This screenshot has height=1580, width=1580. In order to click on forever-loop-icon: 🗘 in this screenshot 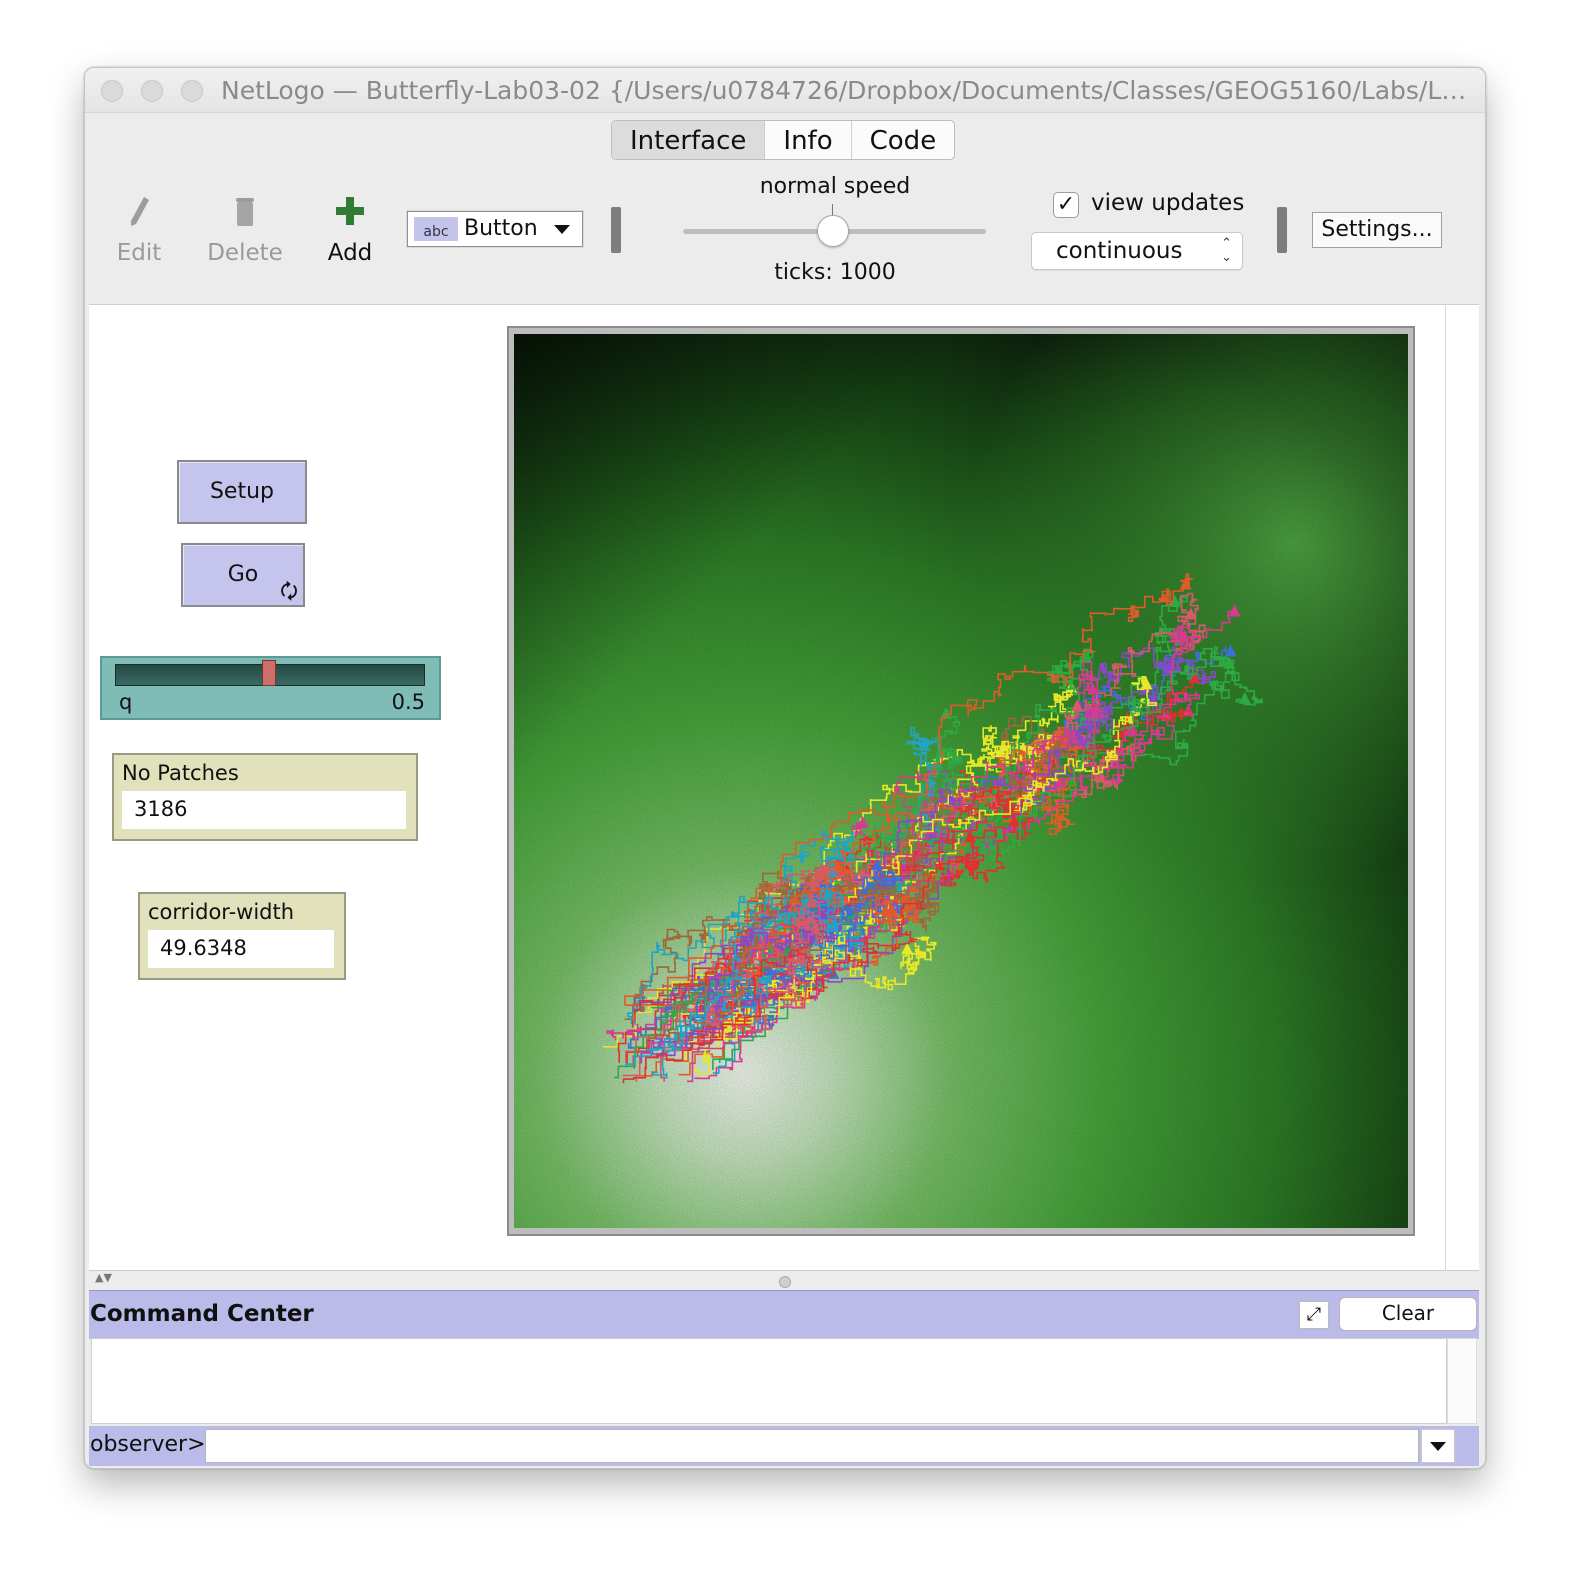, I will do `click(289, 591)`.